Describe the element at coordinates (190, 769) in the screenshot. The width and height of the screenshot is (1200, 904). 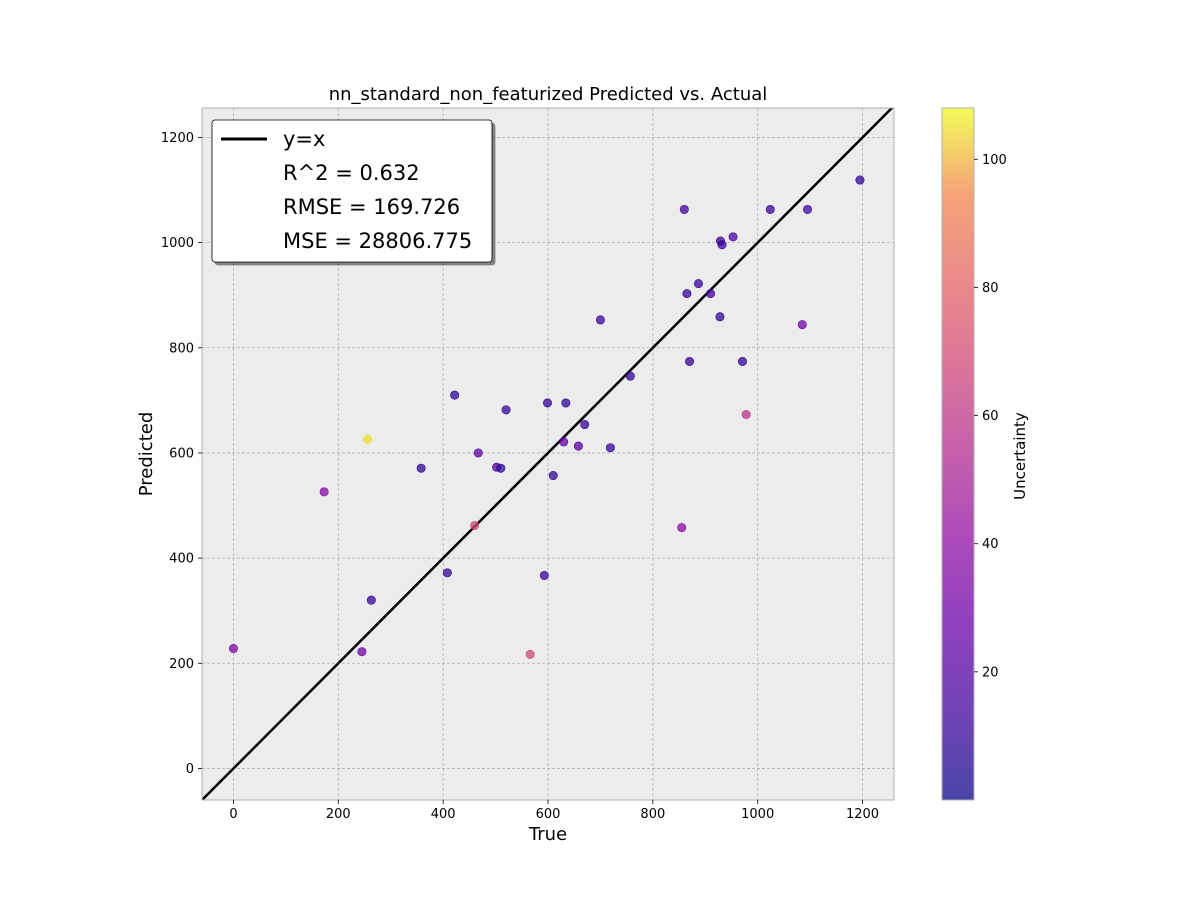
I see `y-tick-label: 0` at that location.